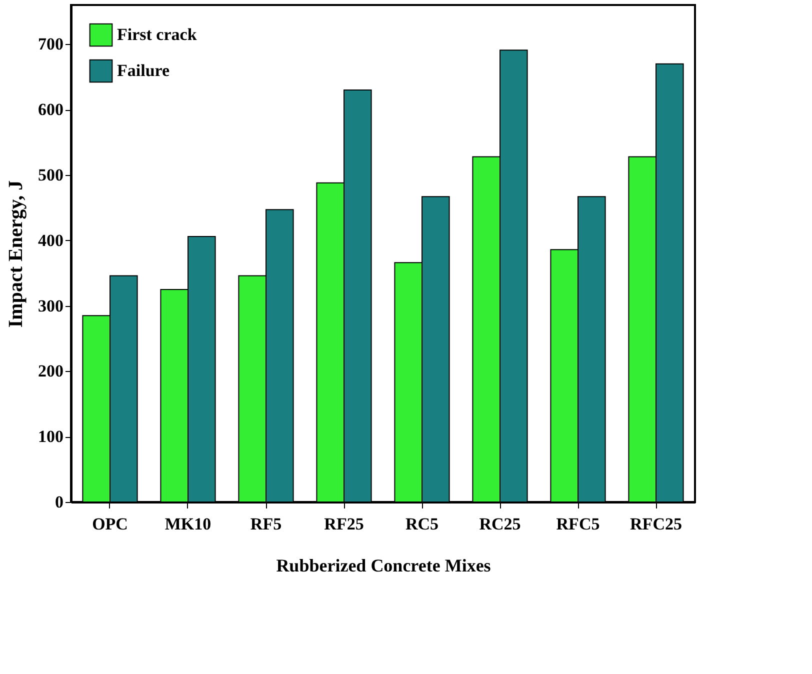 Image resolution: width=812 pixels, height=674 pixels. Describe the element at coordinates (16, 254) in the screenshot. I see `y-axis-title: Impact Energy, J` at that location.